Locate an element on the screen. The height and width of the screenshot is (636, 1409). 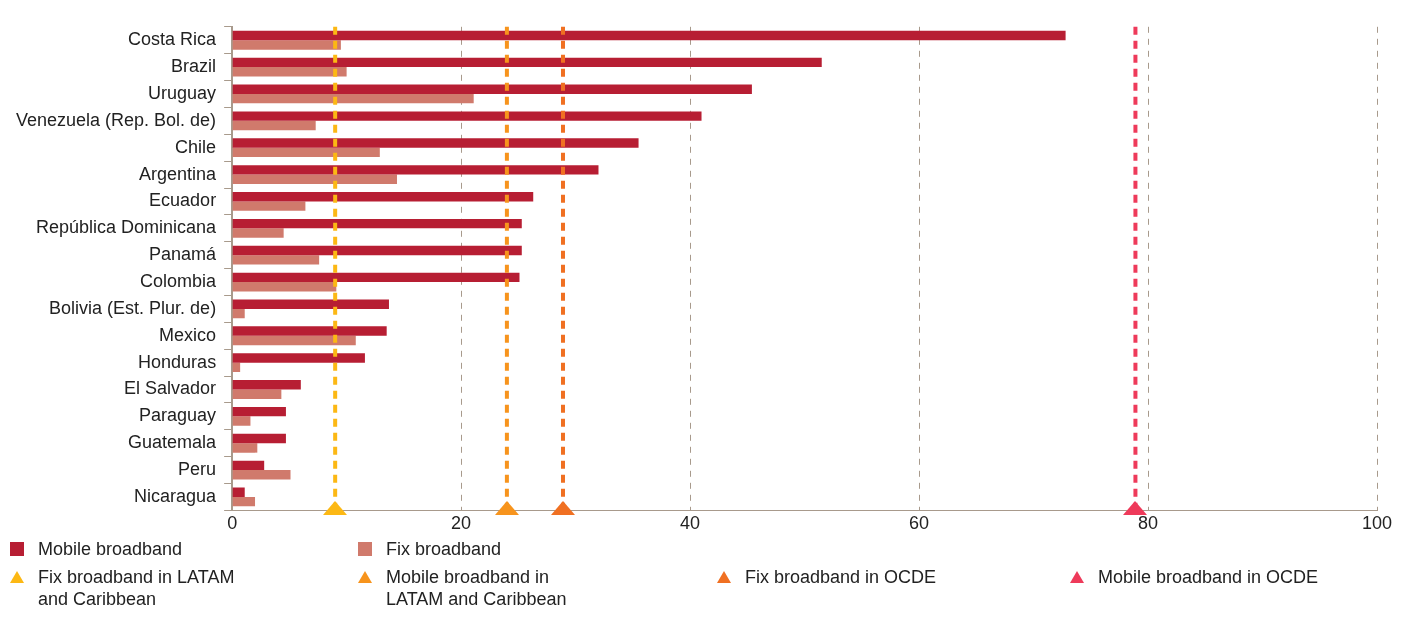
y-tick-label: República Dominicana is located at coordinates (127, 227).